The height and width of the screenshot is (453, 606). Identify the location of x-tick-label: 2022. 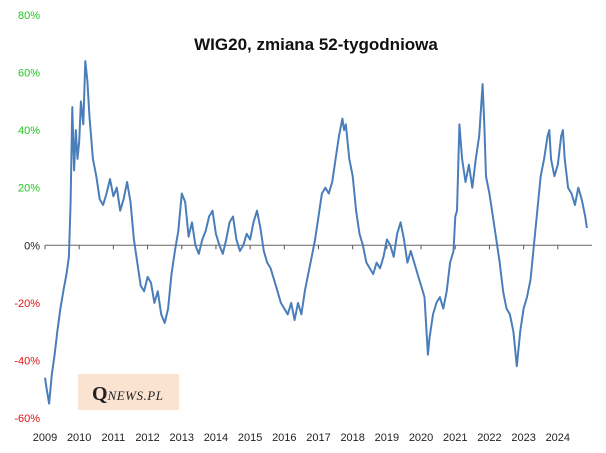
(489, 438).